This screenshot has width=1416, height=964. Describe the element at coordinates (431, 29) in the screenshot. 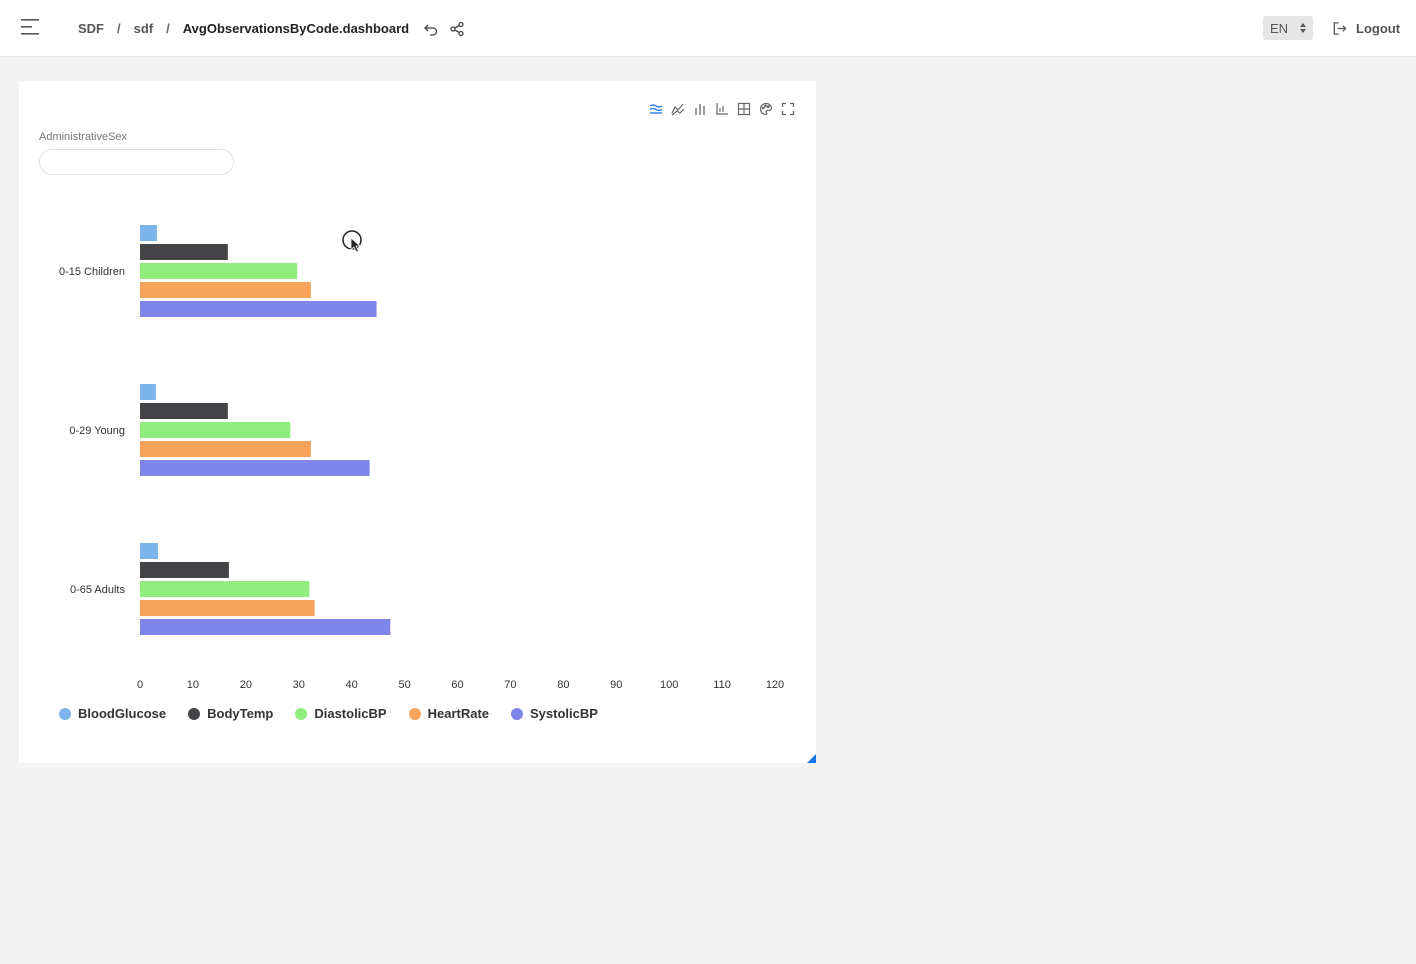

I see `revert-icon` at that location.